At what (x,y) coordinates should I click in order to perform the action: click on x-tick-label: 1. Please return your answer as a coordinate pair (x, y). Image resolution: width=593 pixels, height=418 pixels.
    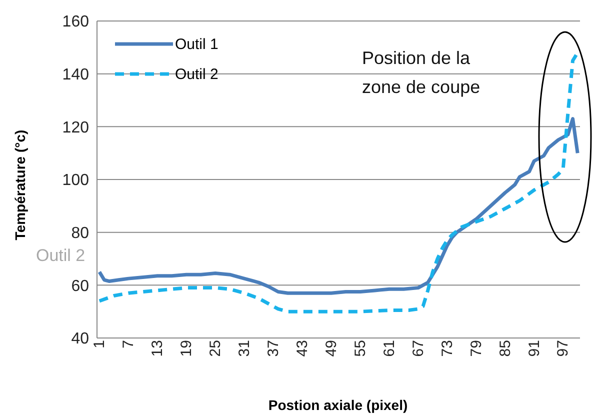
    Looking at the image, I should click on (99, 344).